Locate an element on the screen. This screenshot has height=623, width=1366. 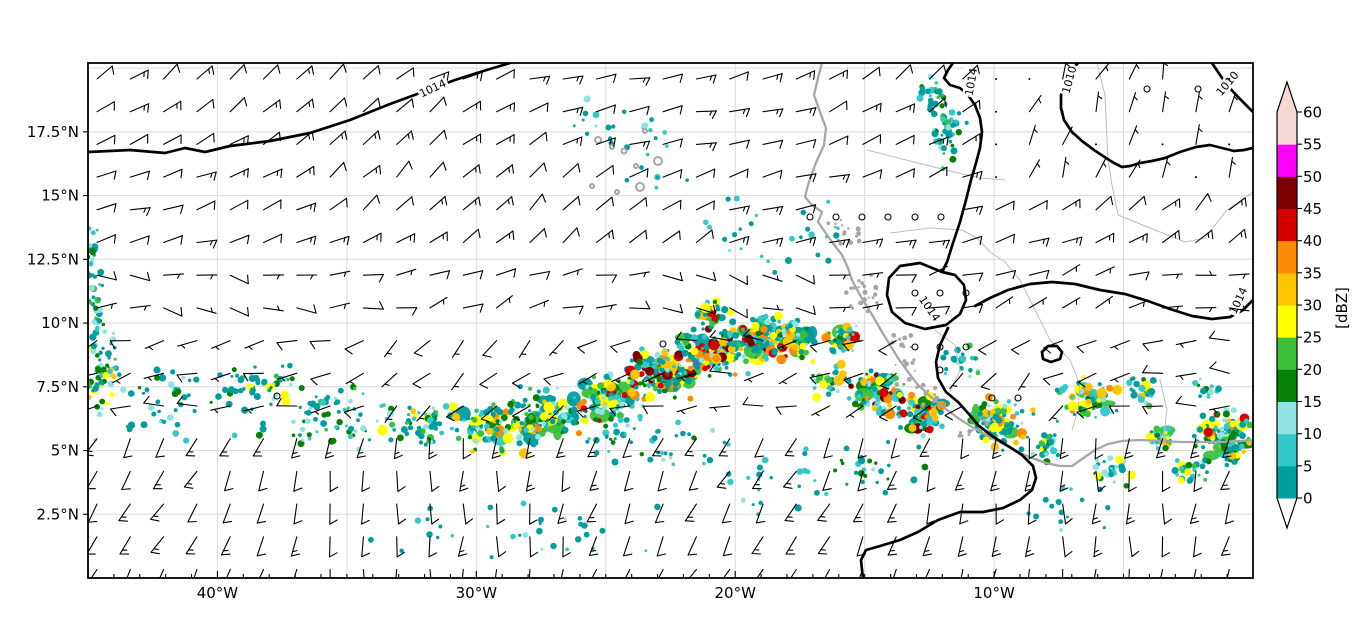
colorbar-tick-label: 20 is located at coordinates (1312, 370).